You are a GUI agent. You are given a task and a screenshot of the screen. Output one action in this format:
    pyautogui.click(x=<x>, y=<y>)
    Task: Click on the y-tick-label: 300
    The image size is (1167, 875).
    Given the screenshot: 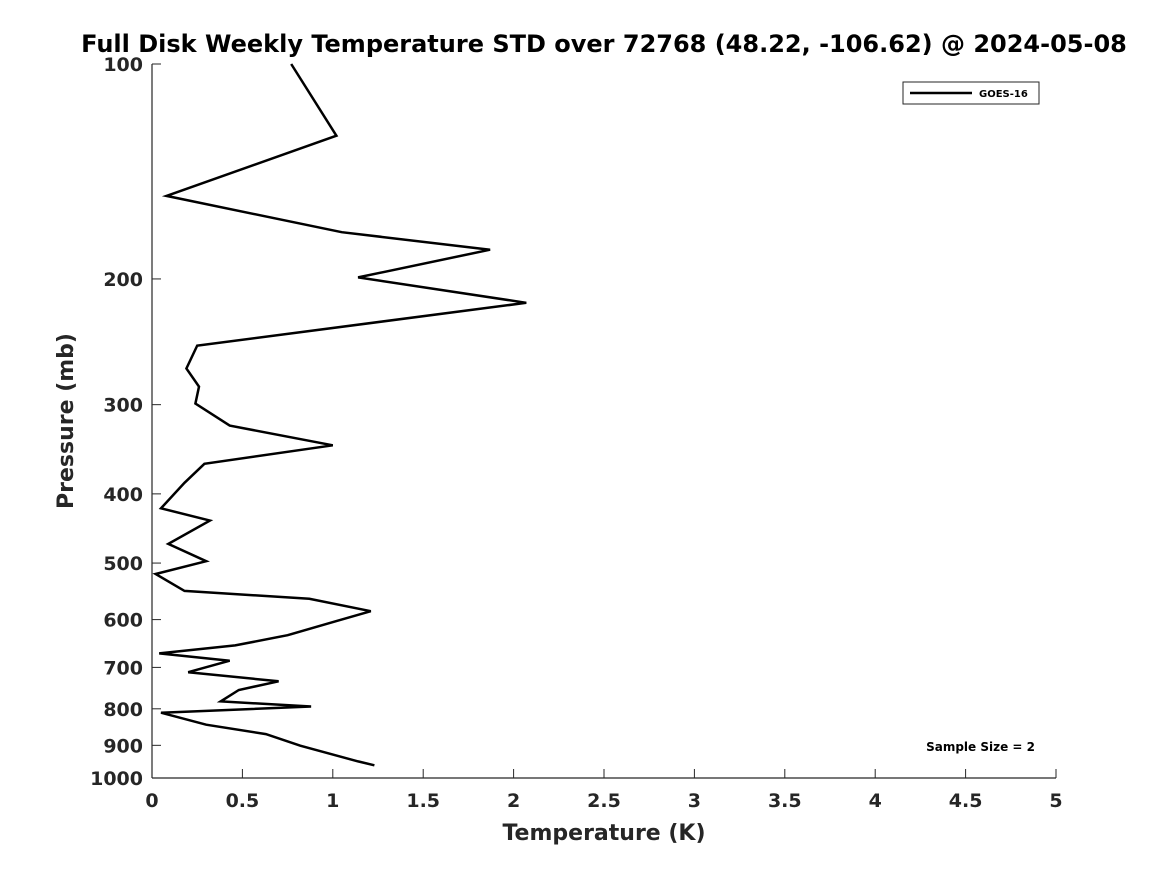 What is the action you would take?
    pyautogui.click(x=123, y=406)
    